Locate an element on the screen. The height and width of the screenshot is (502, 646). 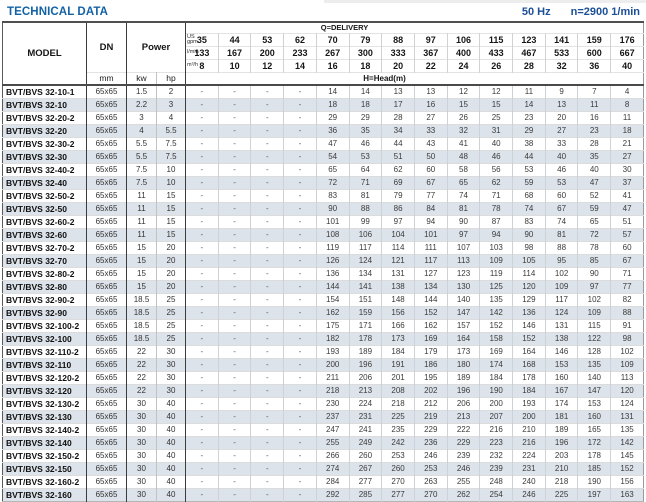
delivery-header-cell: 32 is located at coordinates (562, 66).